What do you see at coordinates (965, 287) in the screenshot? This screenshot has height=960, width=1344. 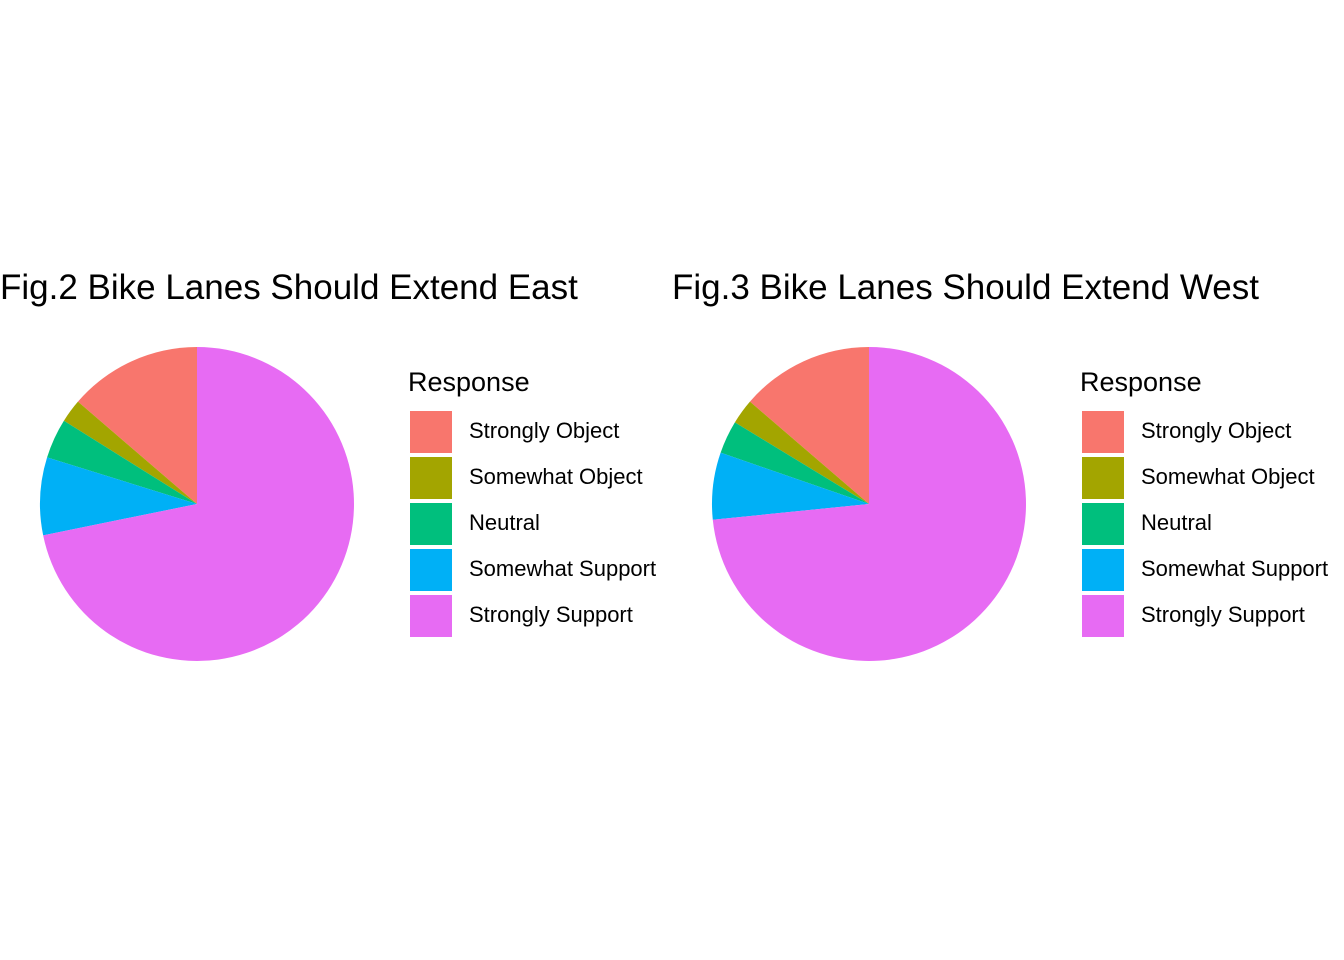 I see `chart-title: Fig.3 Bike Lanes Should Extend West` at bounding box center [965, 287].